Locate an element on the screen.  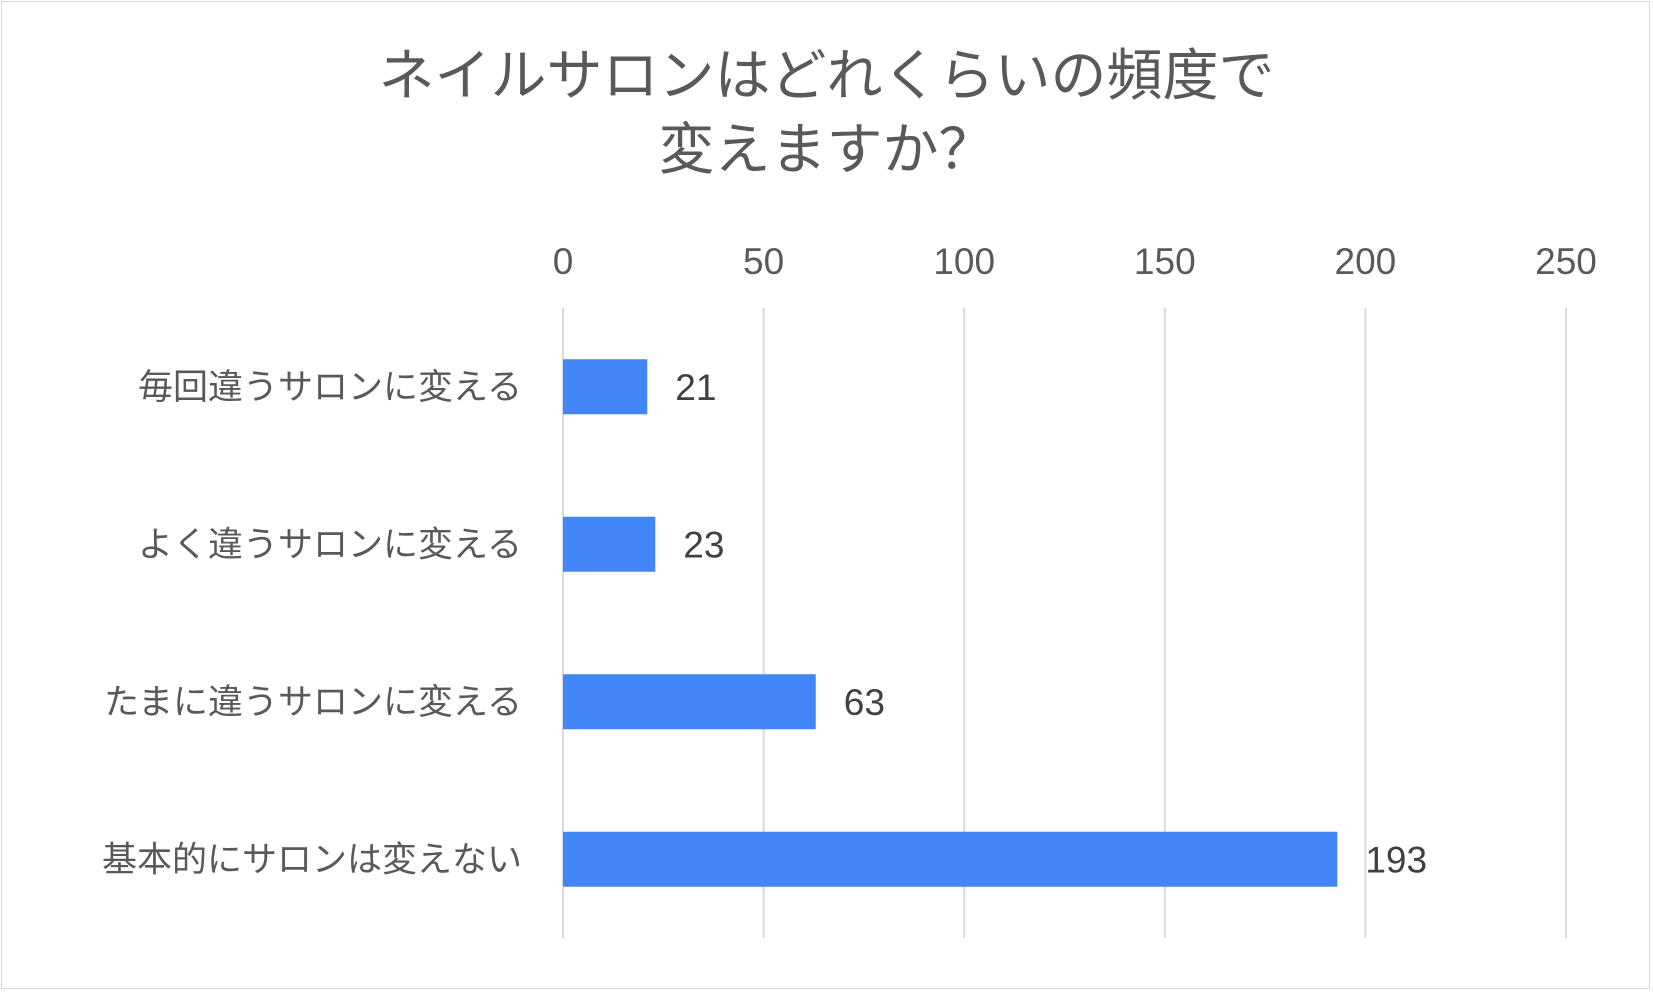
chart-title-line-1: ネイルサロンはどれくらいの頻度で is located at coordinates (826, 76).